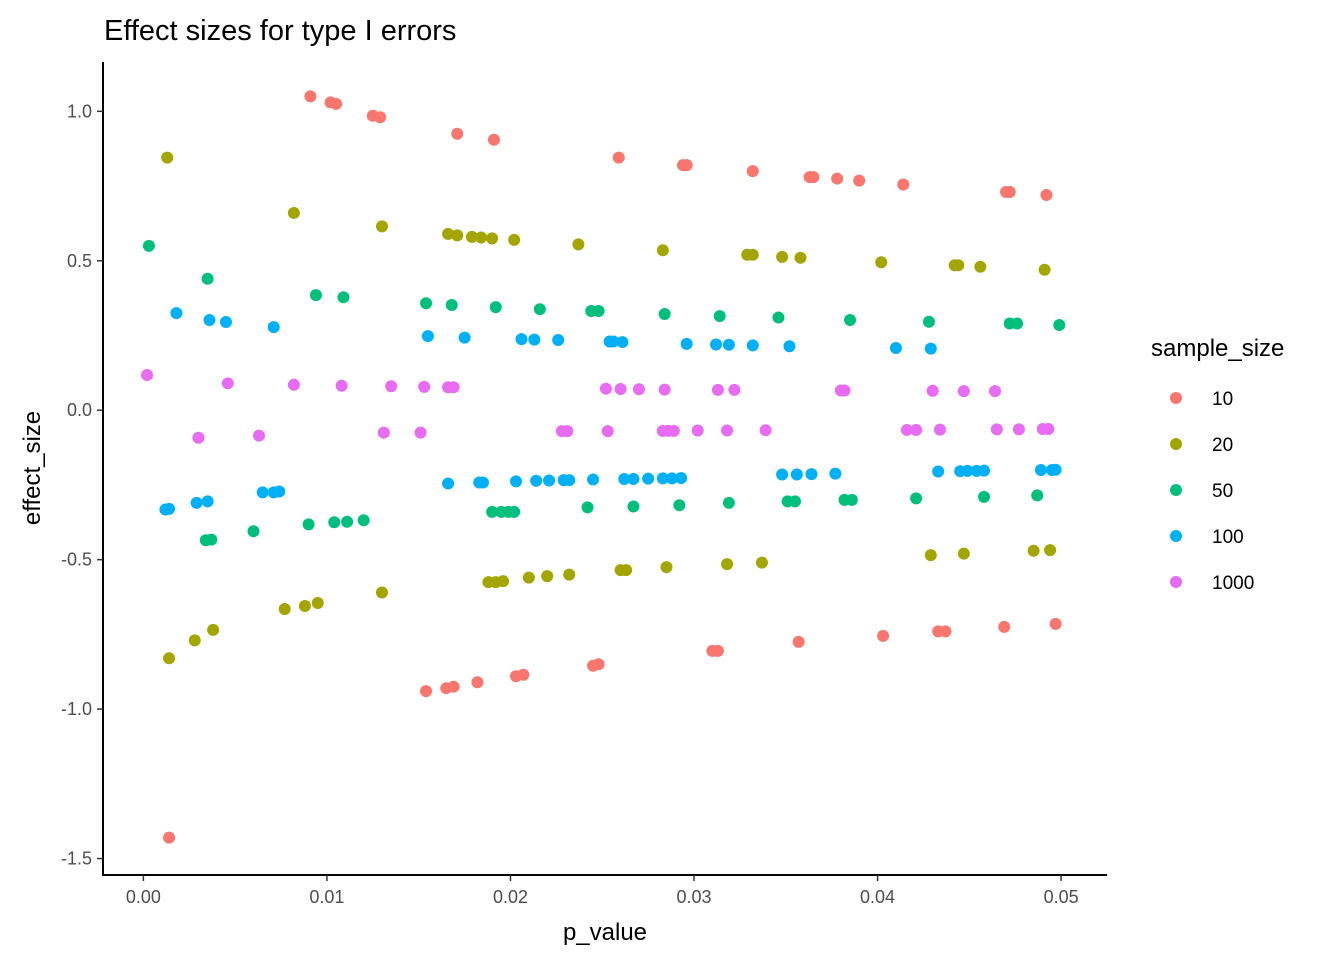 The height and width of the screenshot is (960, 1344). What do you see at coordinates (1222, 491) in the screenshot?
I see `legend-label: 50` at bounding box center [1222, 491].